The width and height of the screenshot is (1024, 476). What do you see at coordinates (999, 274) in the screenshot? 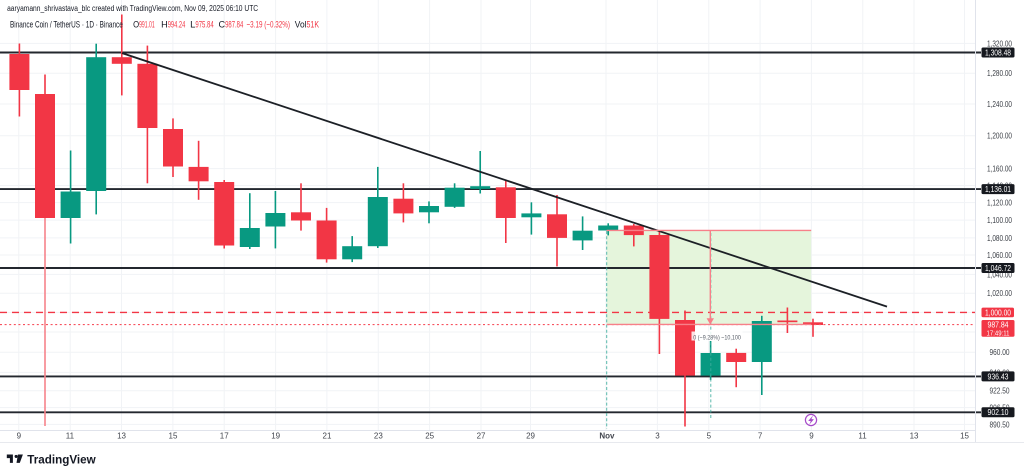
I see `svg-text: 1,040.00` at bounding box center [999, 274].